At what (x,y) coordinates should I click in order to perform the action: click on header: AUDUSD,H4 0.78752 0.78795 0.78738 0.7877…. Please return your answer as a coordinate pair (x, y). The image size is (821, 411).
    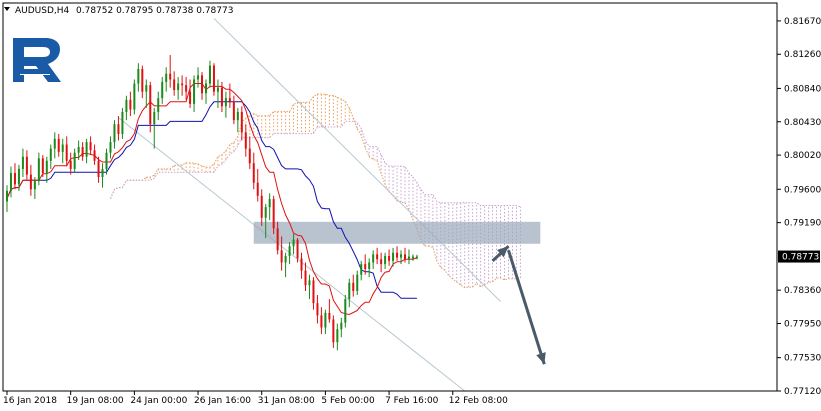
    Looking at the image, I should click on (118, 11).